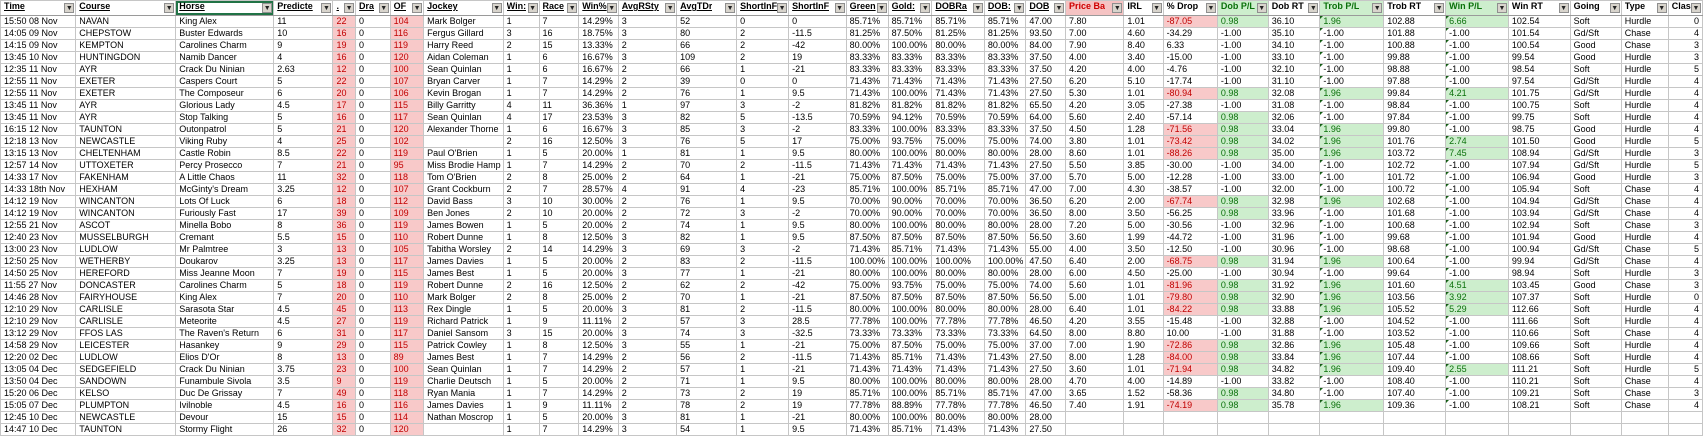 This screenshot has width=1703, height=436. I want to click on cell-of: 107, so click(407, 189).